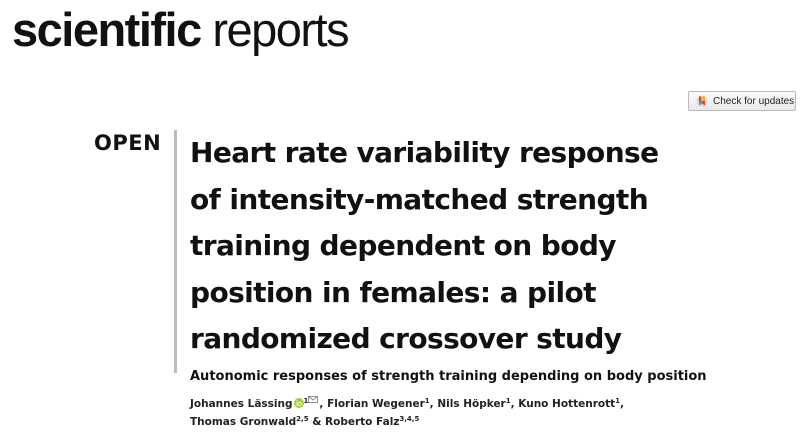 This screenshot has width=806, height=438. What do you see at coordinates (362, 422) in the screenshot?
I see `author-name: Roberto Falz` at bounding box center [362, 422].